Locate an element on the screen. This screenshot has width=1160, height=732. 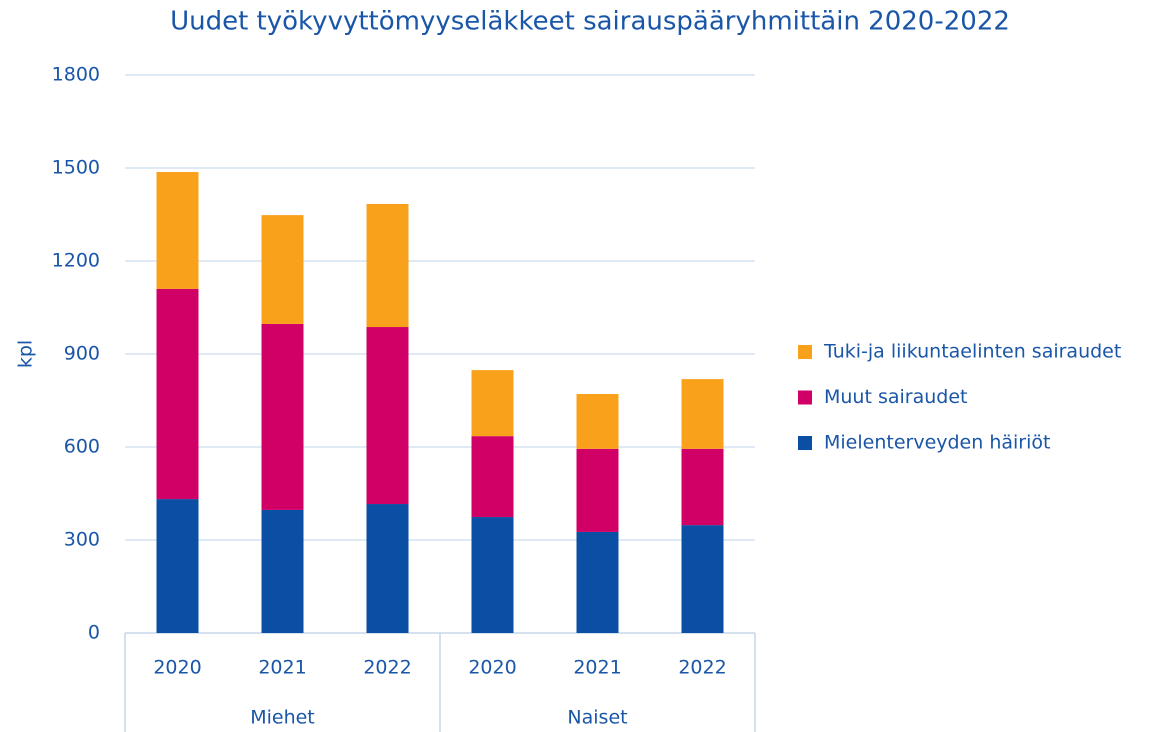
legend-label: Mielenterveyden häiriöt is located at coordinates (937, 443).